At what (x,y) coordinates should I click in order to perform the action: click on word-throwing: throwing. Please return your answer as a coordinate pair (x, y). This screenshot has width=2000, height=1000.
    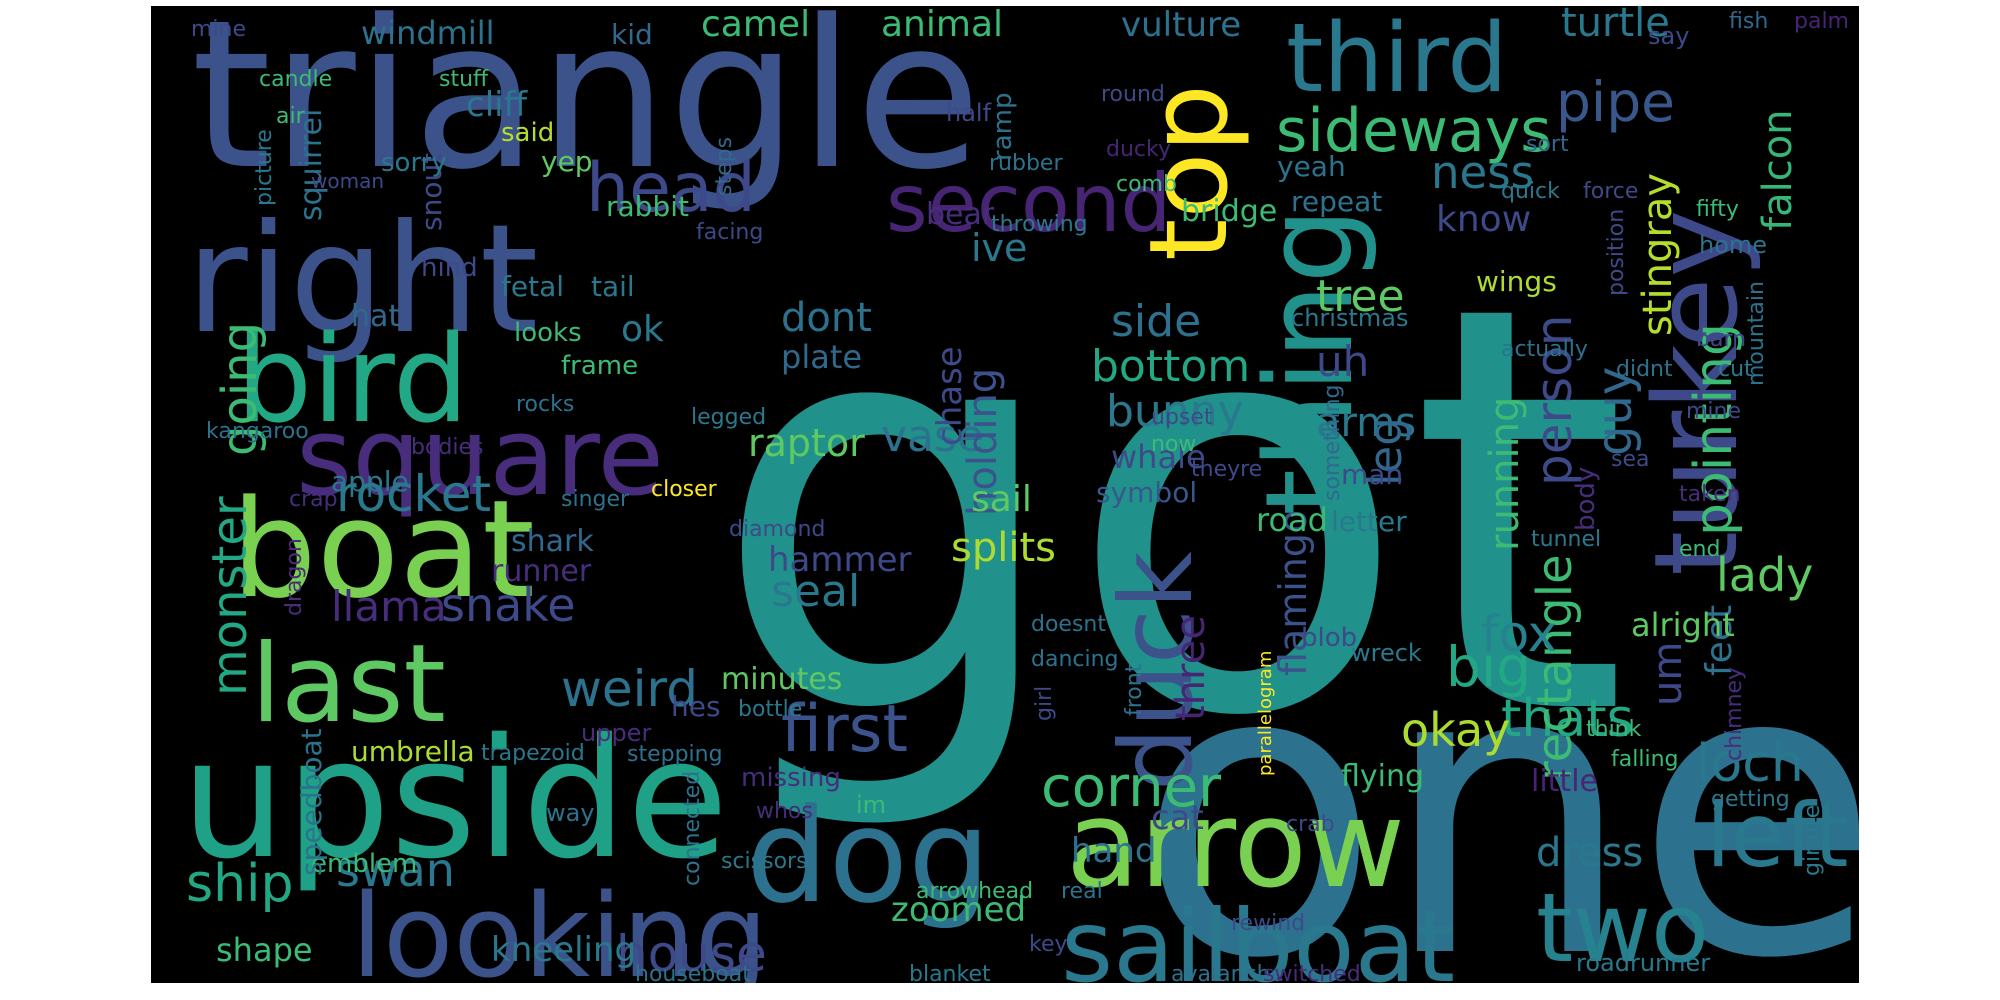
    Looking at the image, I should click on (1039, 224).